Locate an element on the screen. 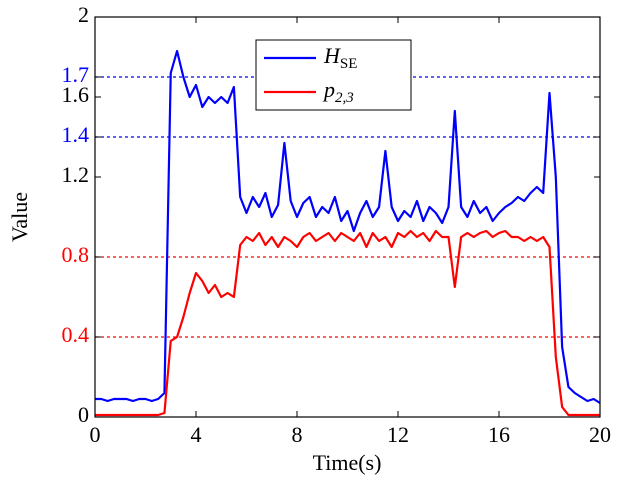 The width and height of the screenshot is (620, 485). y-tick-label: 0.4 is located at coordinates (76, 334).